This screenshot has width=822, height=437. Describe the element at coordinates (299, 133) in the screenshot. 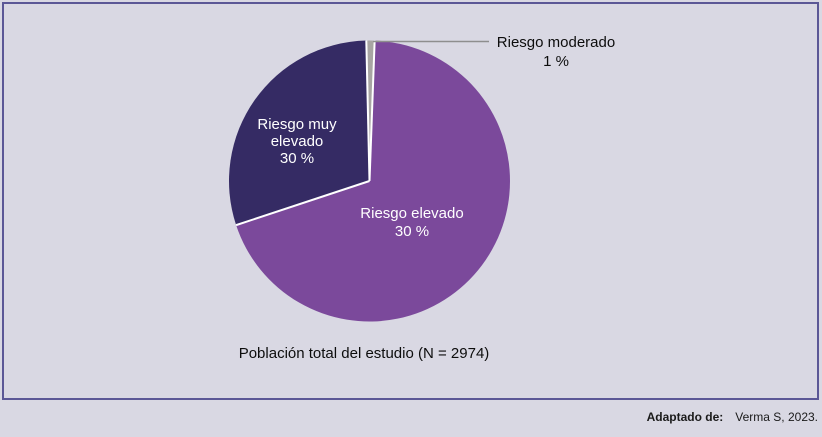

I see `pie-slice-riesgo-muy-elevado` at that location.